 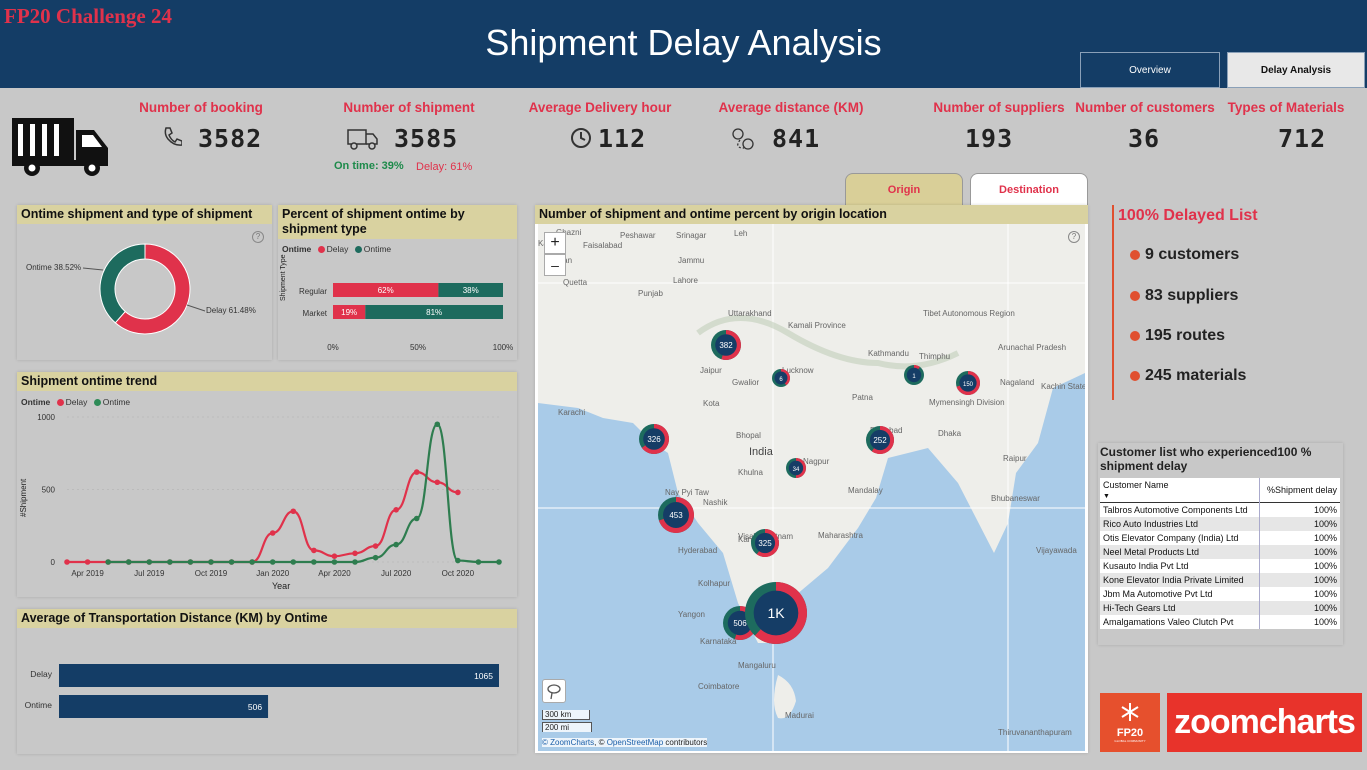 What do you see at coordinates (757, 665) in the screenshot?
I see `map-place-label: Mangaluru` at bounding box center [757, 665].